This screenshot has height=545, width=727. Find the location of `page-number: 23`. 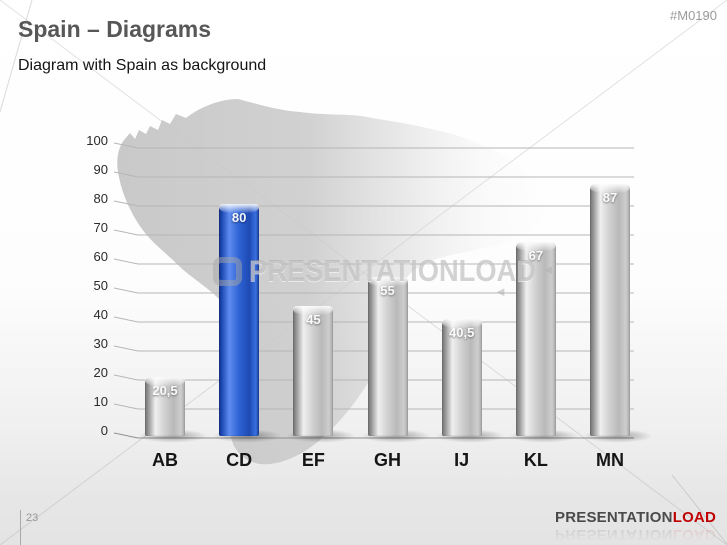

page-number: 23 is located at coordinates (32, 518).